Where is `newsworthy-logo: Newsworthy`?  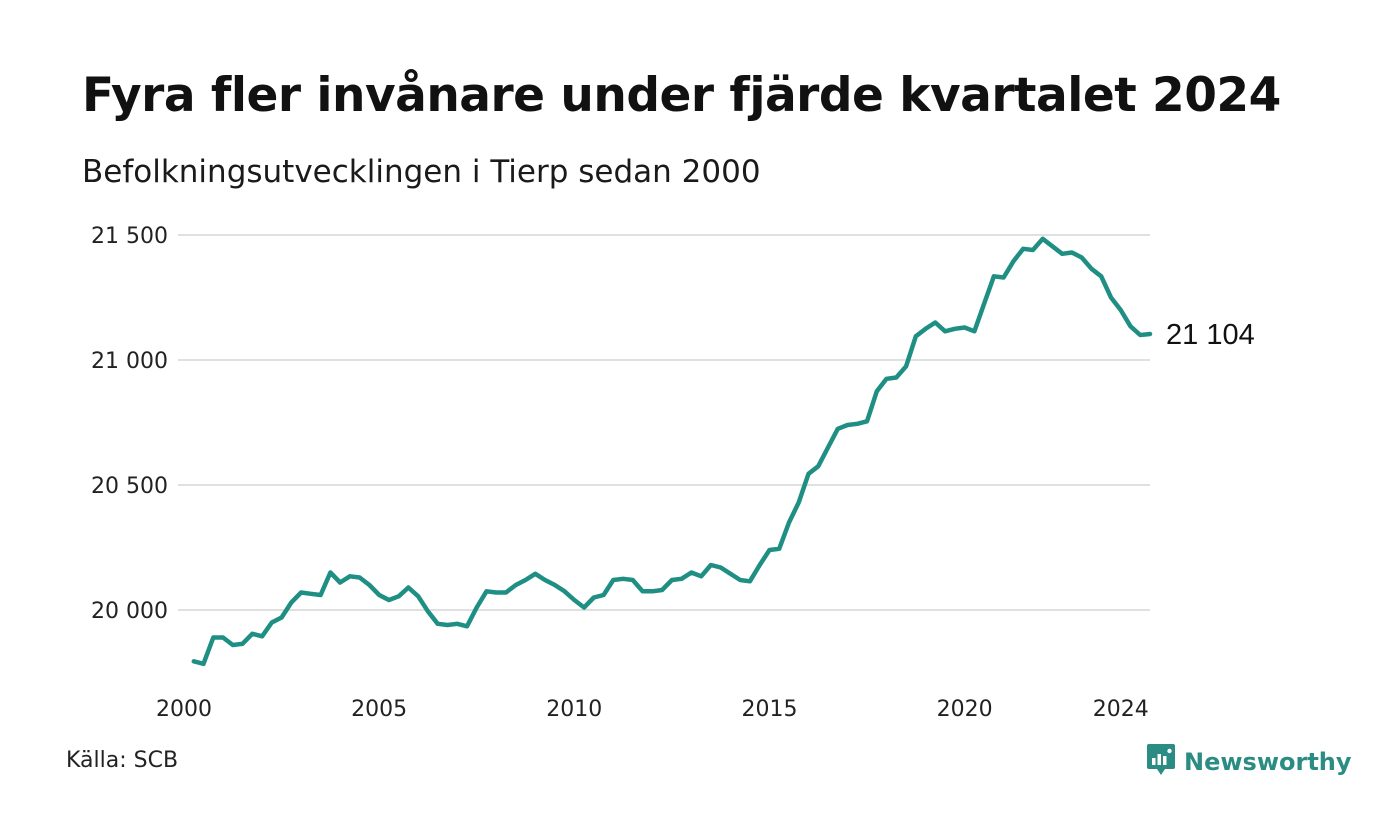 newsworthy-logo: Newsworthy is located at coordinates (1249, 762).